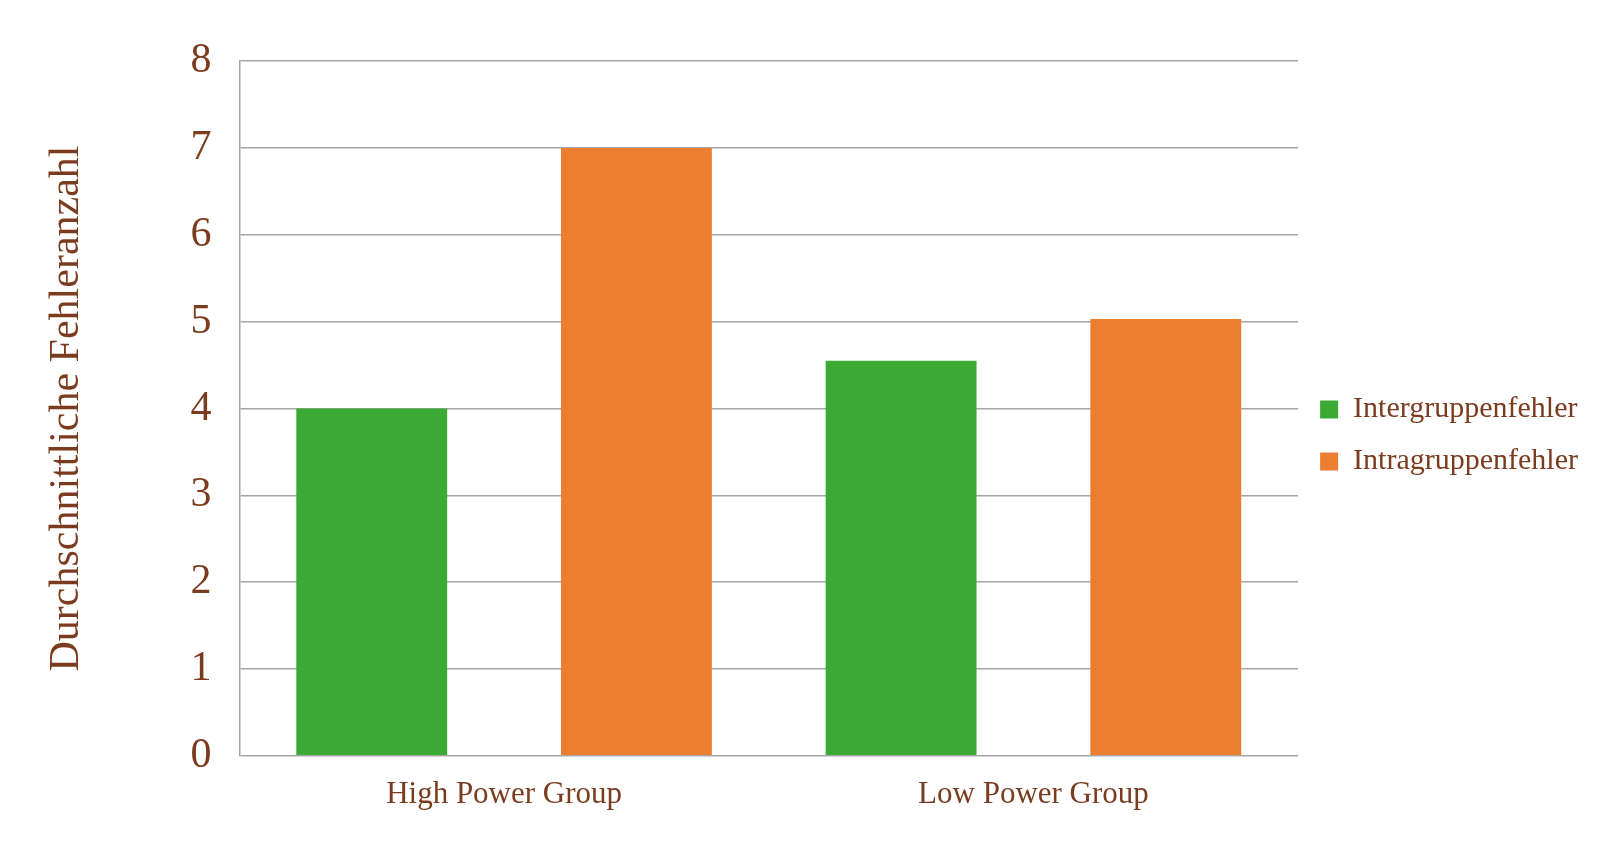 Image resolution: width=1612 pixels, height=855 pixels. Describe the element at coordinates (201, 405) in the screenshot. I see `y-tick-label: 4` at that location.